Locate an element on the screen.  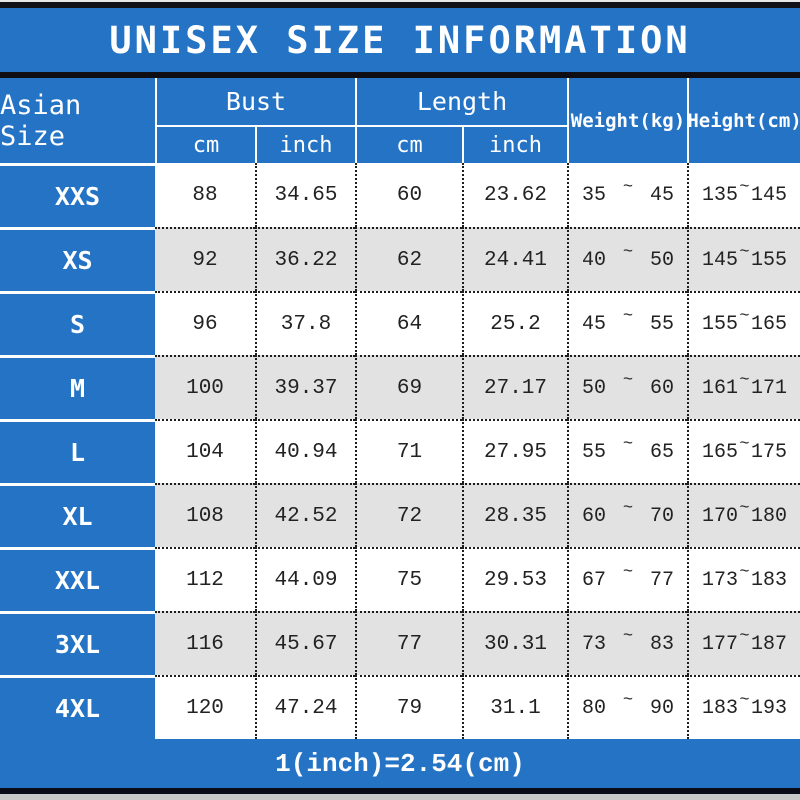
length-cm-cell: 62 is located at coordinates (408, 259).